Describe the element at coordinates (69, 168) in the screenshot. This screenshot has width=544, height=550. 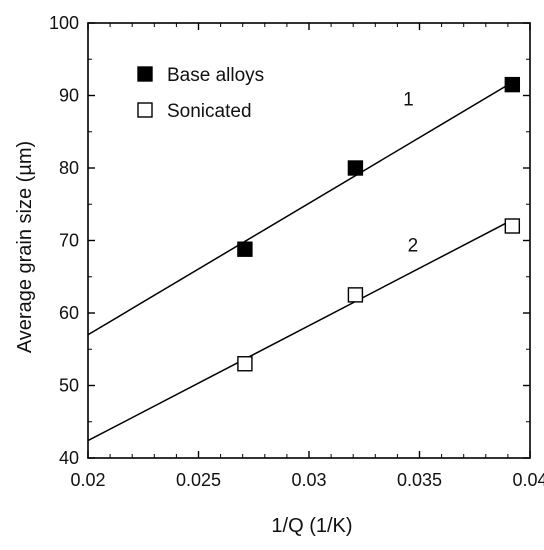
I see `y-tick-label: 80` at that location.